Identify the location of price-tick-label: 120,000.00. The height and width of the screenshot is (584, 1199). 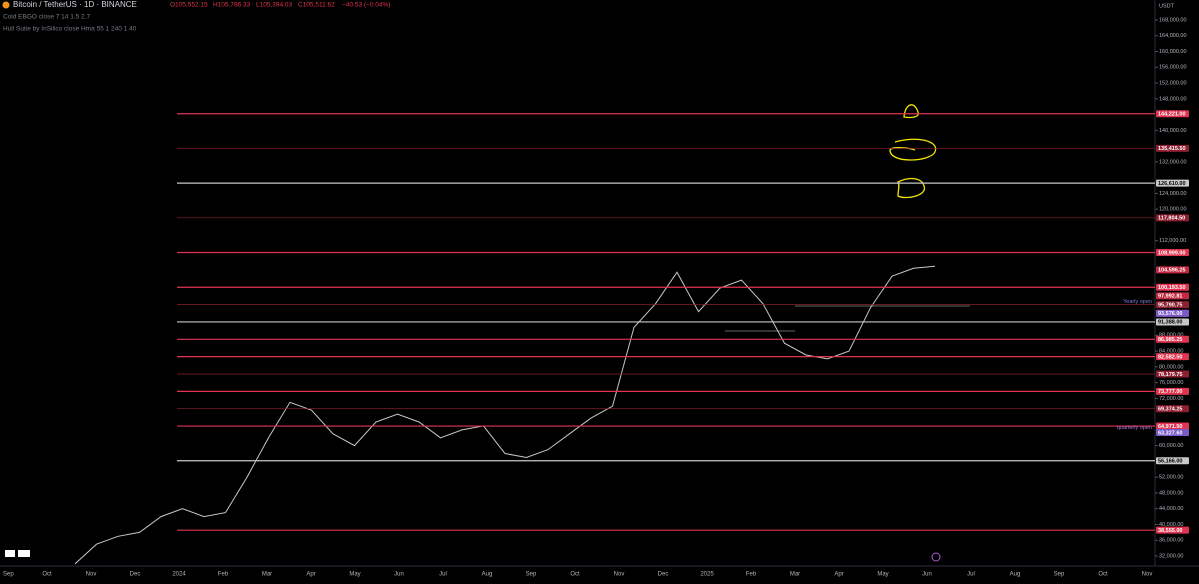
(1173, 210).